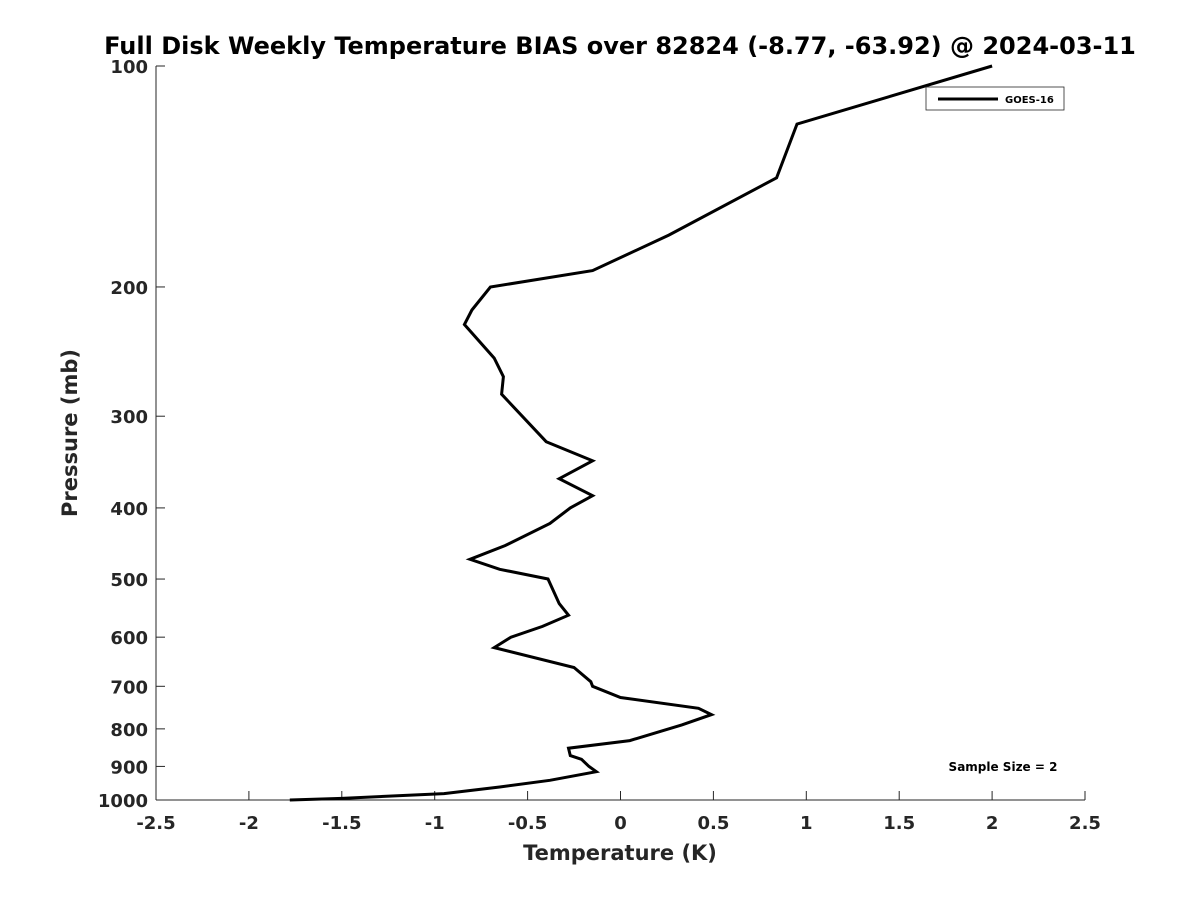 Image resolution: width=1200 pixels, height=900 pixels. Describe the element at coordinates (1029, 100) in the screenshot. I see `legend-label: GOES-16` at that location.